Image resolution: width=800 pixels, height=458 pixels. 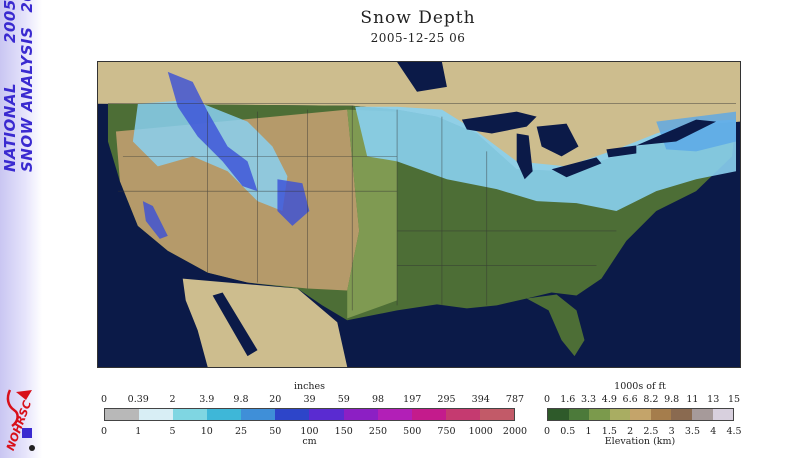 I want to click on inch-tick-label: 295, so click(x=446, y=399).